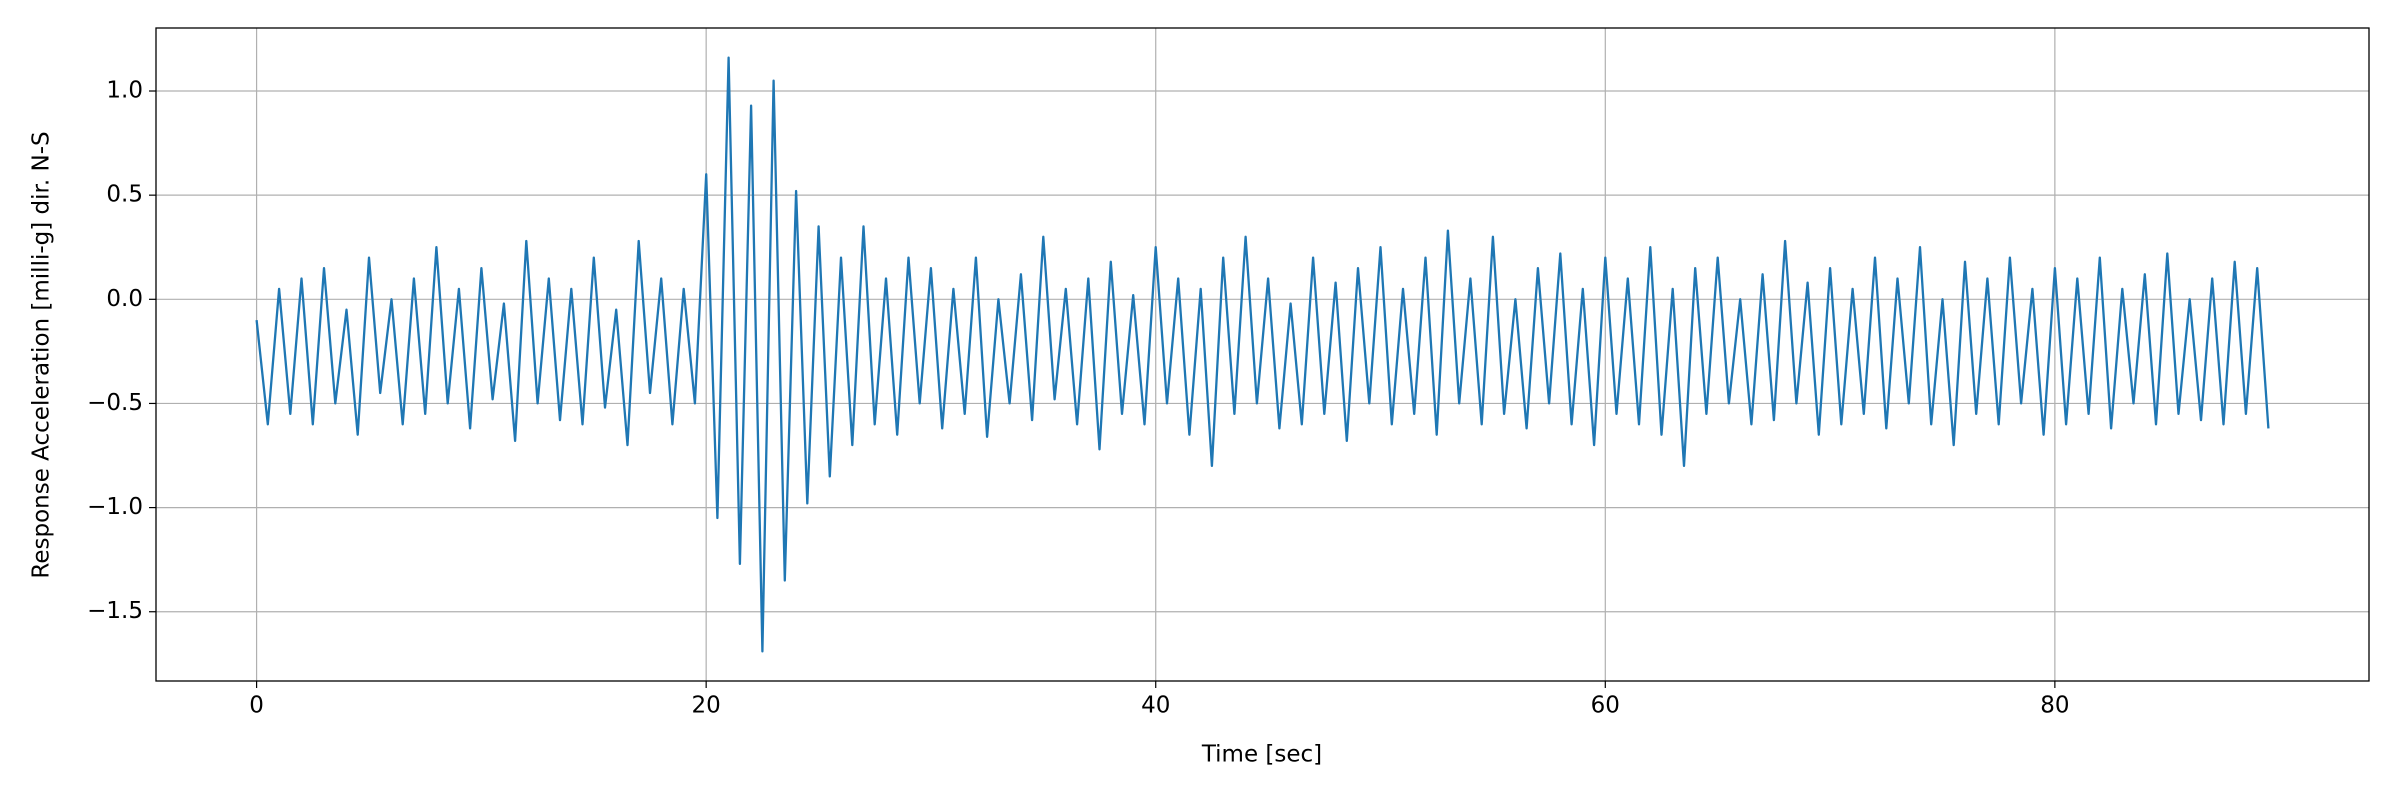 This screenshot has width=2400, height=800. What do you see at coordinates (256, 706) in the screenshot?
I see `x-tick-label: 0` at bounding box center [256, 706].